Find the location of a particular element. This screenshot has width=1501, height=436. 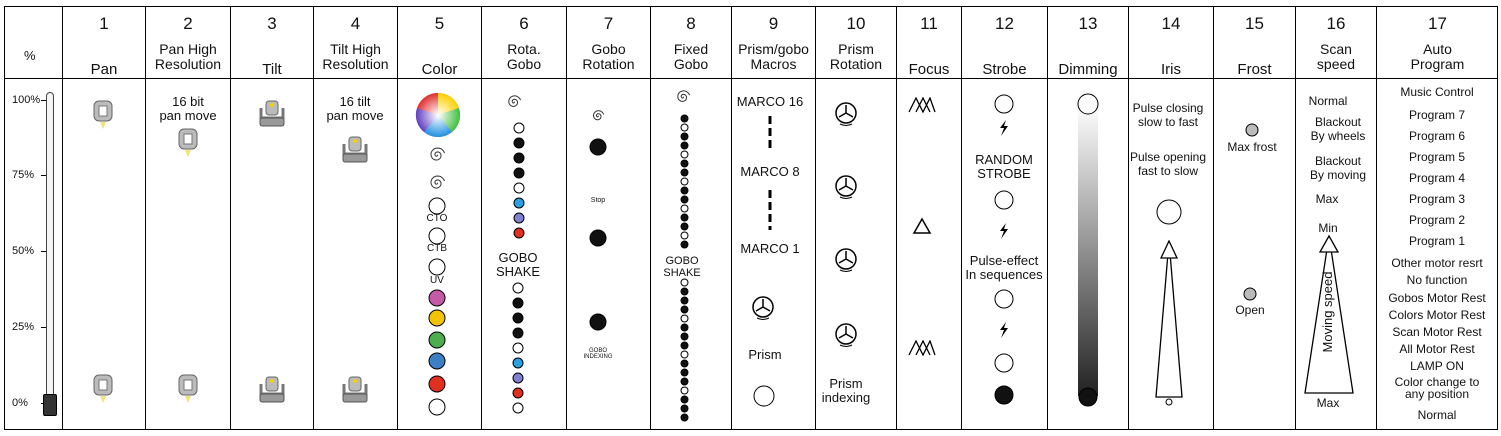

color-label-uv: UV is located at coordinates (437, 280).